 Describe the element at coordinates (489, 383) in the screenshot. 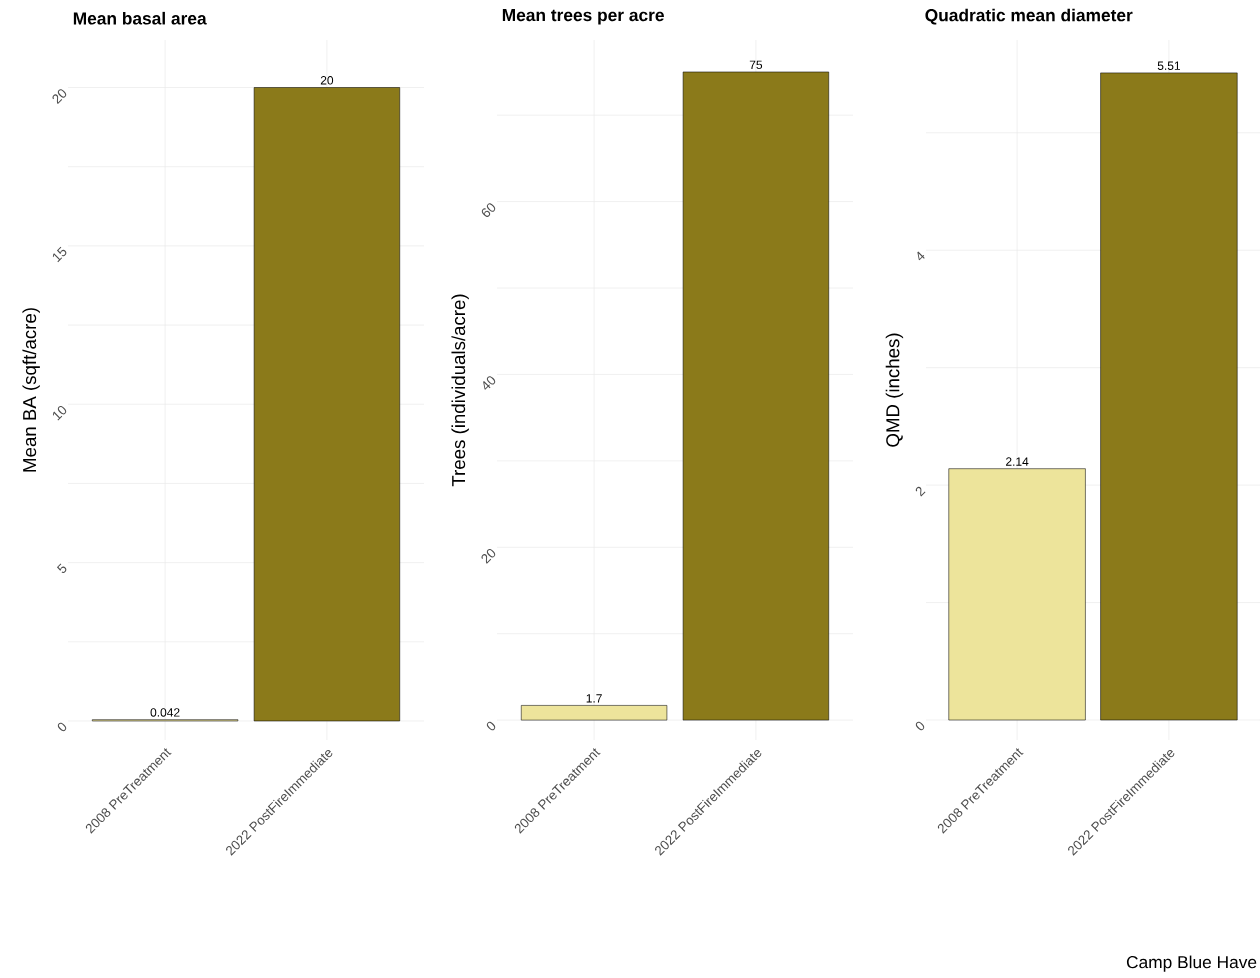

I see `y-tick-label: 40` at that location.